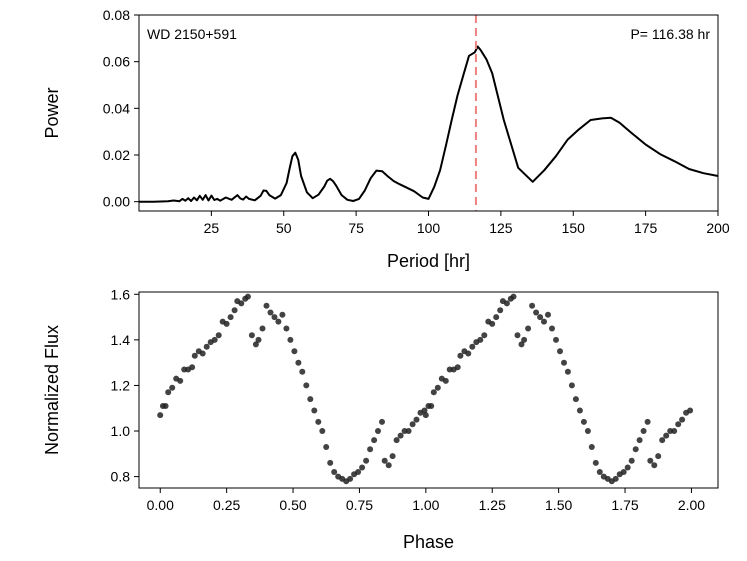 The width and height of the screenshot is (747, 561). I want to click on y-tick-label: 1.4, so click(121, 340).